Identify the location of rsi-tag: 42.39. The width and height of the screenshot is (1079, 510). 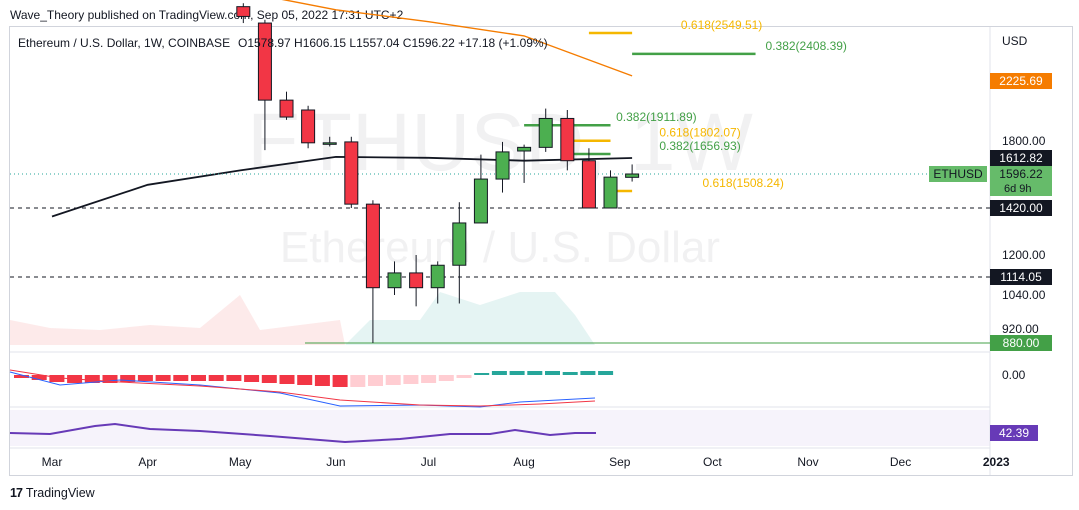
(1014, 433).